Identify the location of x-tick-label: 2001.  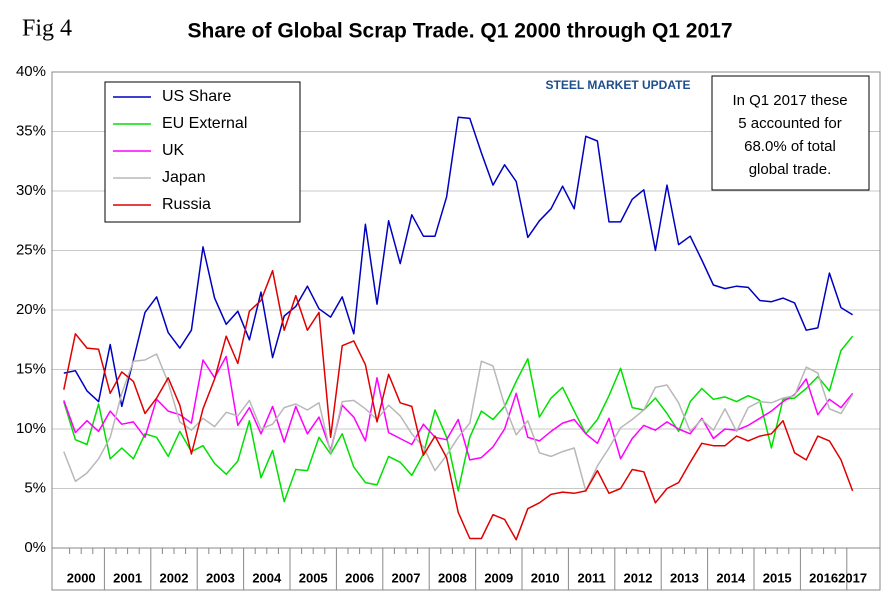
(127, 577).